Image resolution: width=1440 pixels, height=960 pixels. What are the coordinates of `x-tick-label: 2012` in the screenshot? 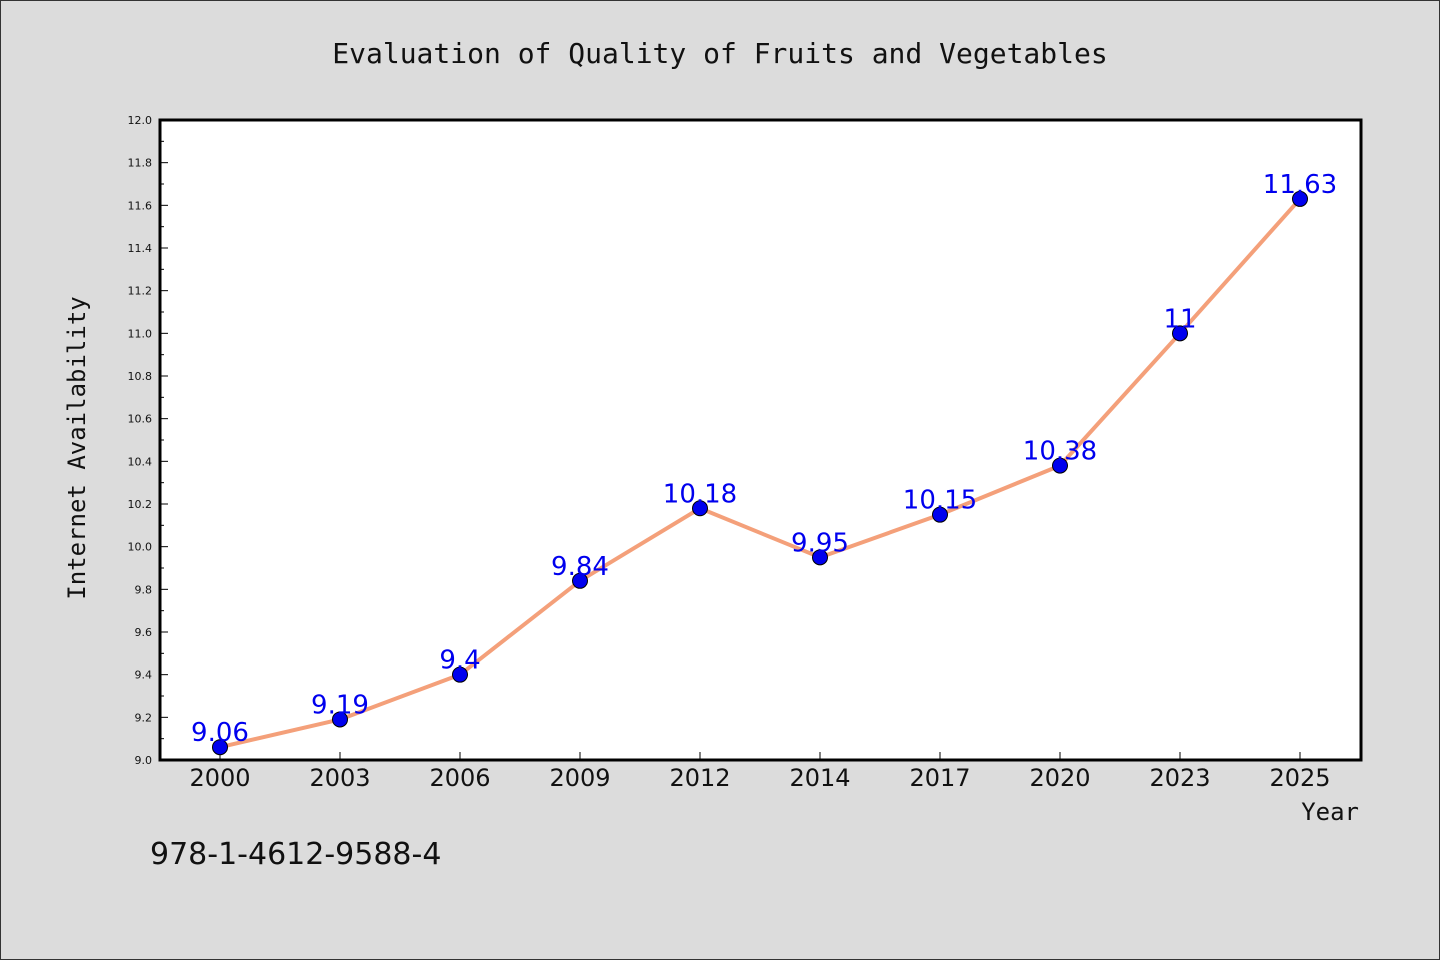 It's located at (699, 778).